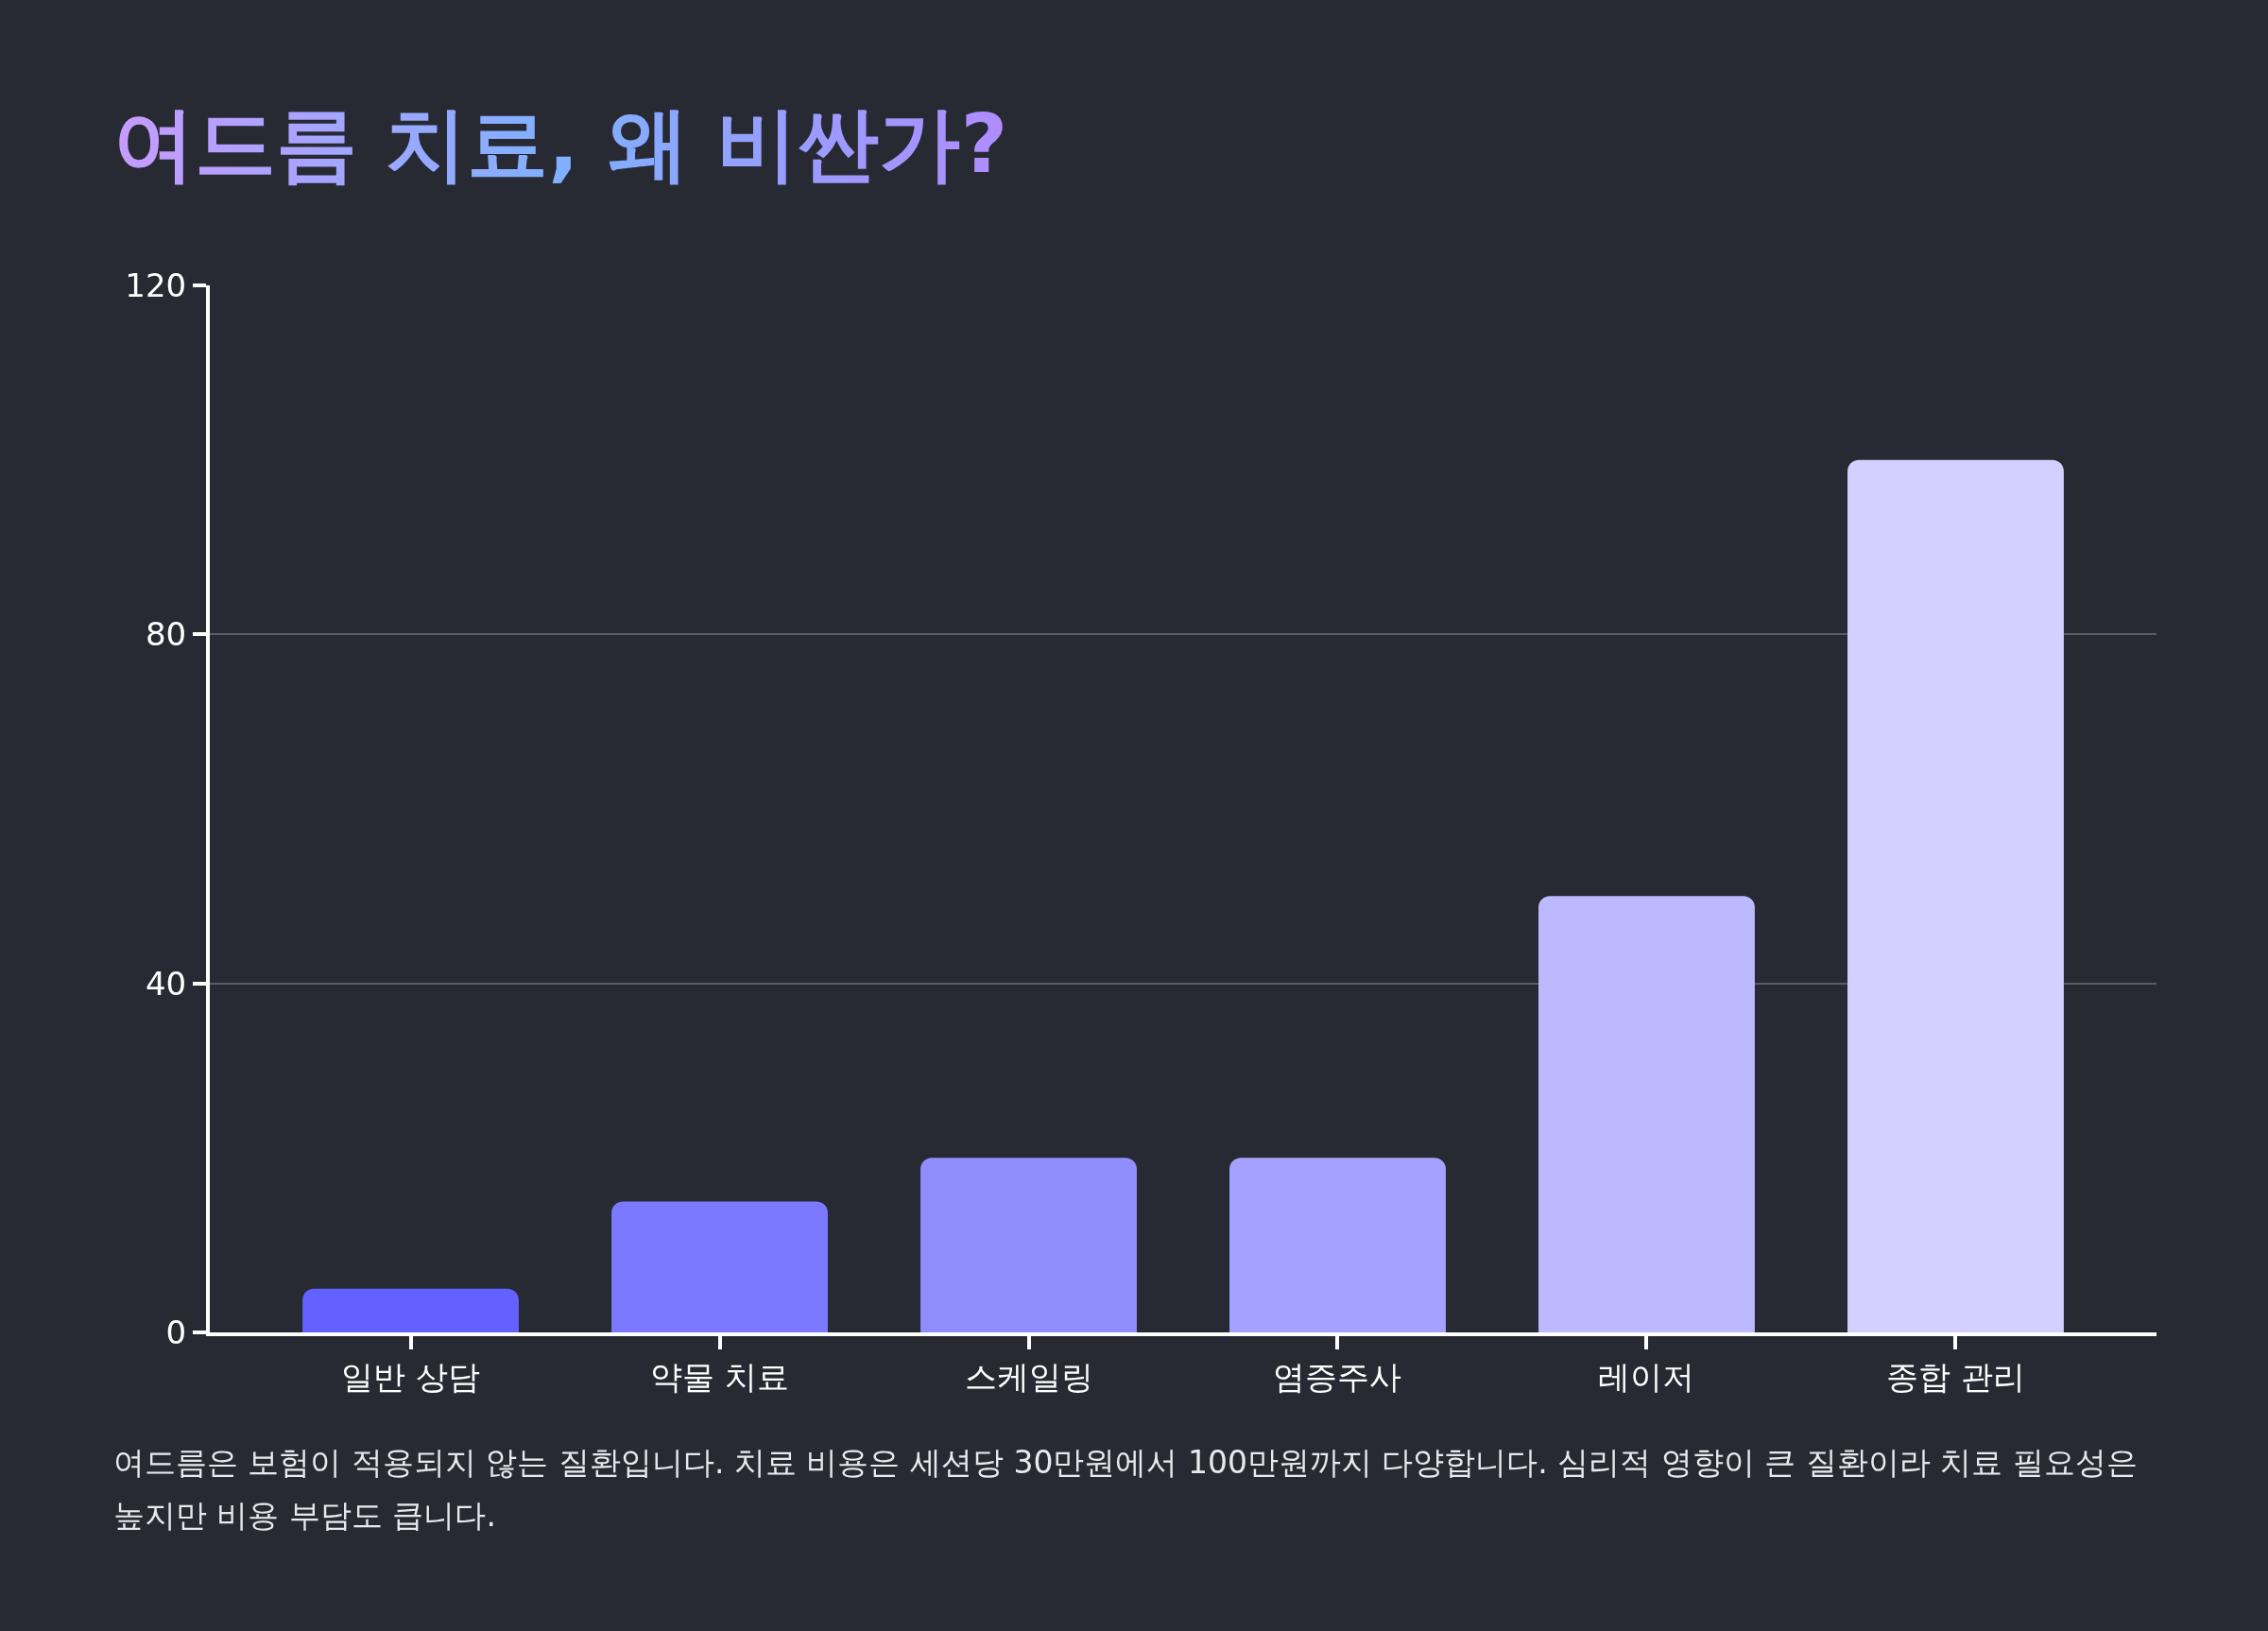 This screenshot has height=1631, width=2268. What do you see at coordinates (166, 983) in the screenshot?
I see `y-tick-label: 40` at bounding box center [166, 983].